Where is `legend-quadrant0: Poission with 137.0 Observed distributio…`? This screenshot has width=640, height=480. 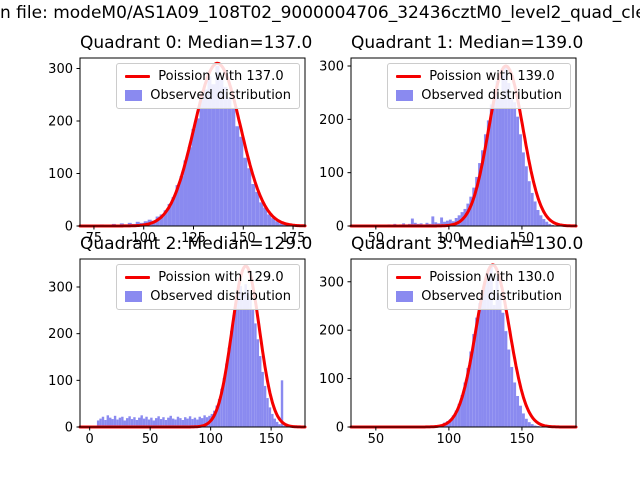 legend-quadrant0: Poission with 137.0 Observed distributio… is located at coordinates (208, 86).